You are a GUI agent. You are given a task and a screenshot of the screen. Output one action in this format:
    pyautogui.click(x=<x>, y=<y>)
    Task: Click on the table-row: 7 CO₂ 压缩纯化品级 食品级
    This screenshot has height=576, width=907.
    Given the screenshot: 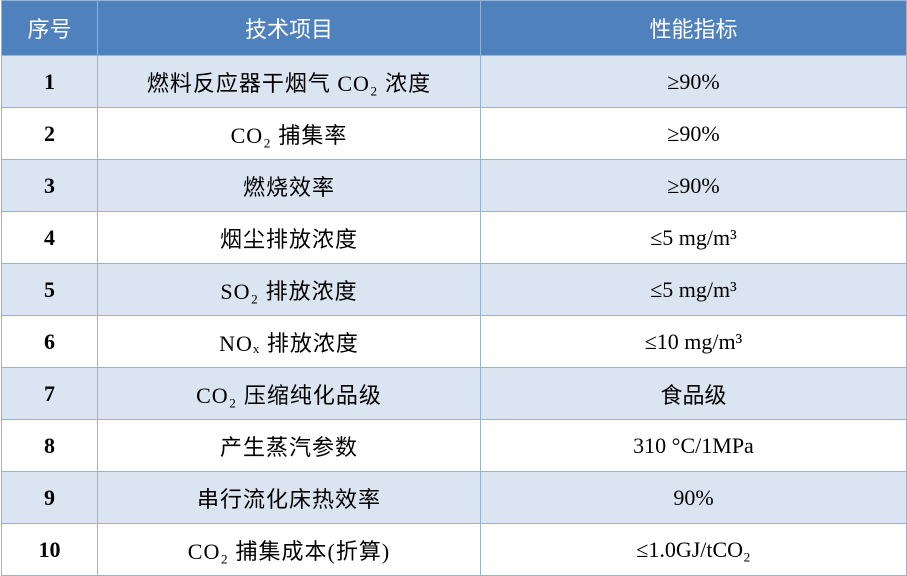 What is the action you would take?
    pyautogui.click(x=454, y=393)
    